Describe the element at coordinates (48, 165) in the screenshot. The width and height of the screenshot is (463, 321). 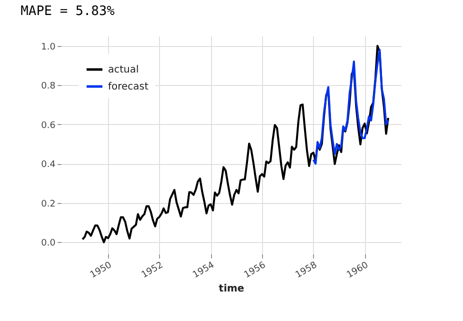
I see `y-tick-label: 0.4` at that location.